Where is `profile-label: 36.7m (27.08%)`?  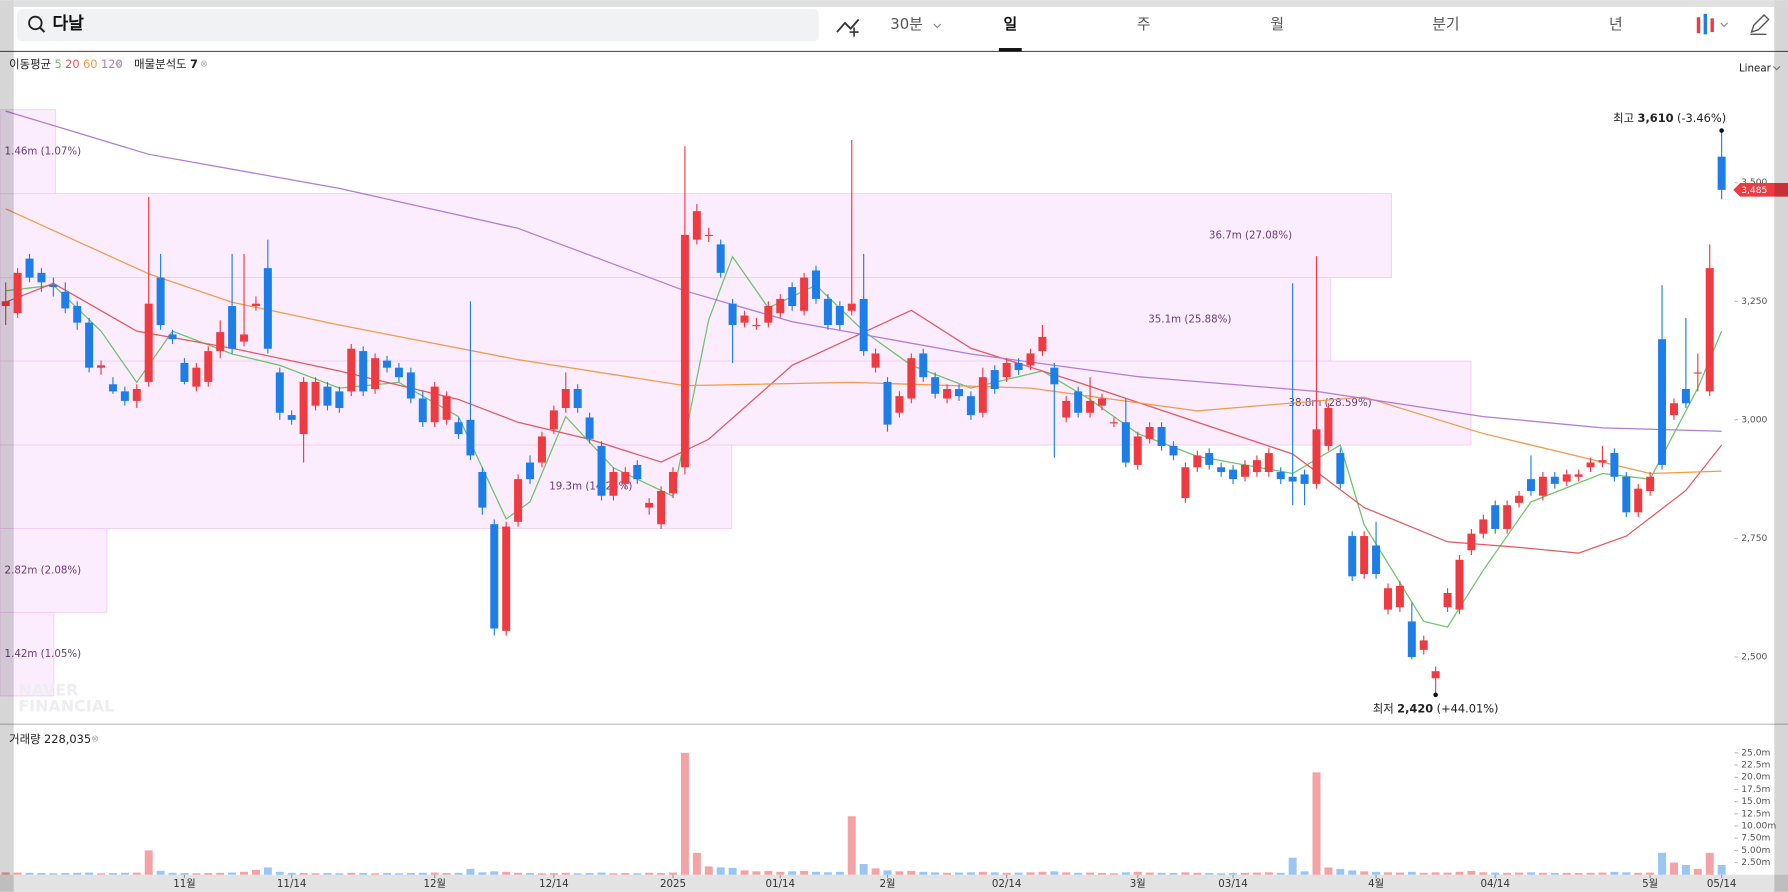 profile-label: 36.7m (27.08%) is located at coordinates (1250, 236).